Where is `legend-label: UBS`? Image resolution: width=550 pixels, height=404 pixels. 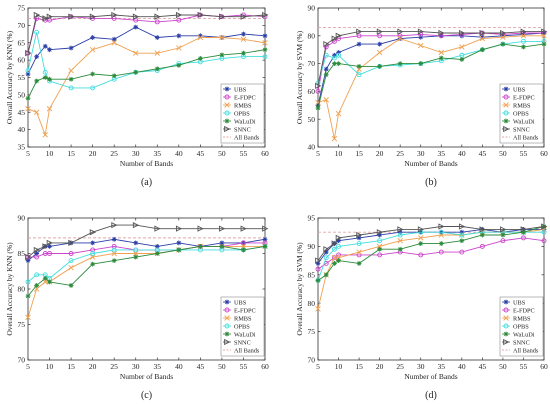
legend-label: UBS is located at coordinates (519, 89).